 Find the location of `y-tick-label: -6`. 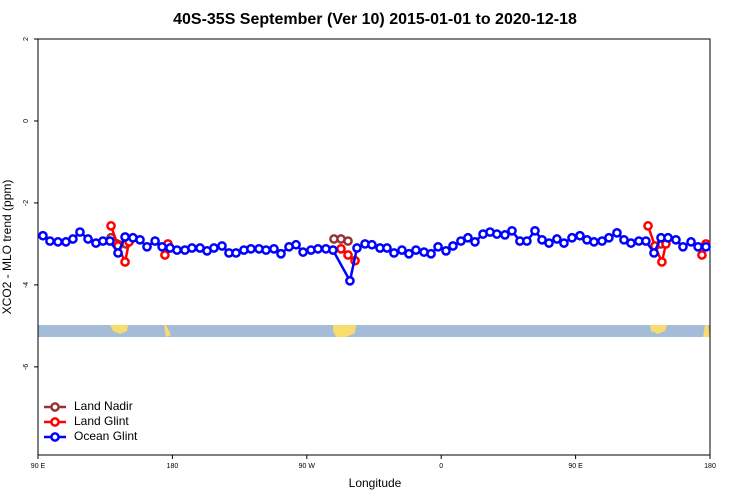

y-tick-label: -6 is located at coordinates (26, 367).